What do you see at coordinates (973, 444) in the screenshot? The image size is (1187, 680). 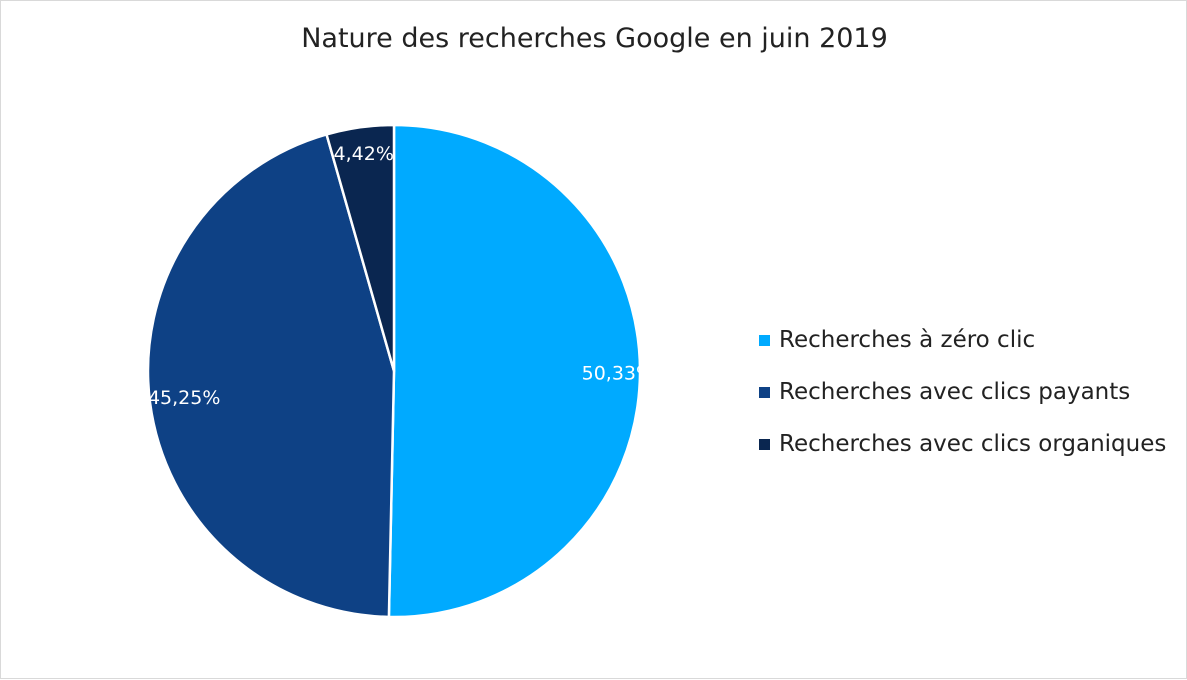 I see `legend-label-clics-organiques: Recherches avec clics organiques` at bounding box center [973, 444].